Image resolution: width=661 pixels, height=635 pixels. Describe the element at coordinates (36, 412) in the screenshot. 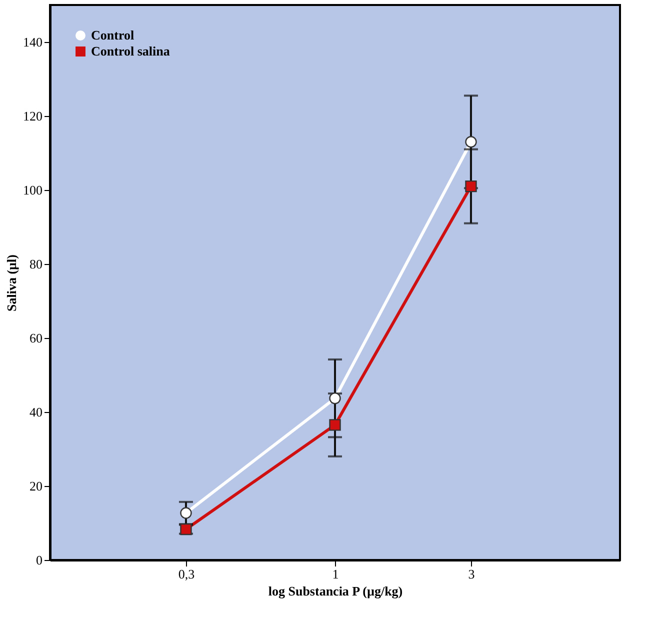

I see `y-tick-label: 40` at that location.